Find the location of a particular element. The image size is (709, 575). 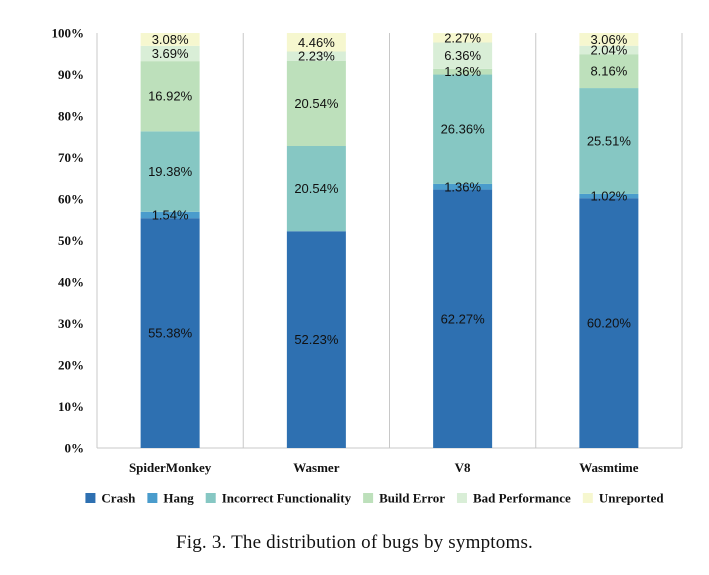

data-label: 19.38% is located at coordinates (170, 171).